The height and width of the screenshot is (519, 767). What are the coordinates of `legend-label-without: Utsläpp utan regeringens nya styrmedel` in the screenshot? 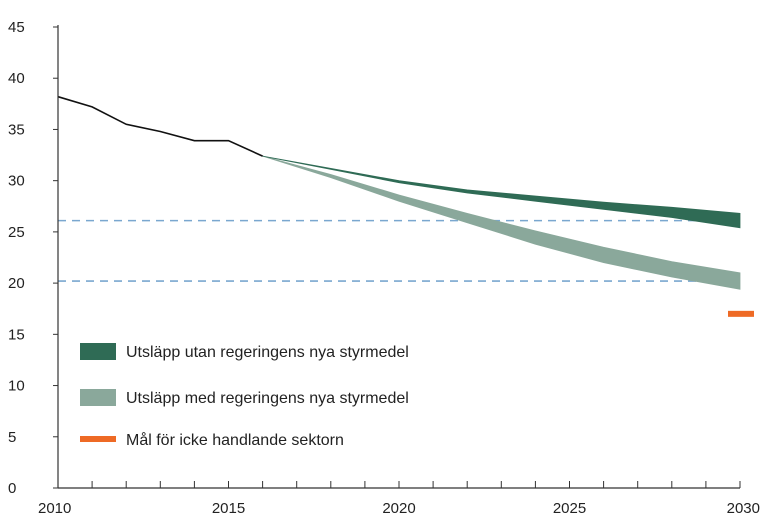 It's located at (267, 352).